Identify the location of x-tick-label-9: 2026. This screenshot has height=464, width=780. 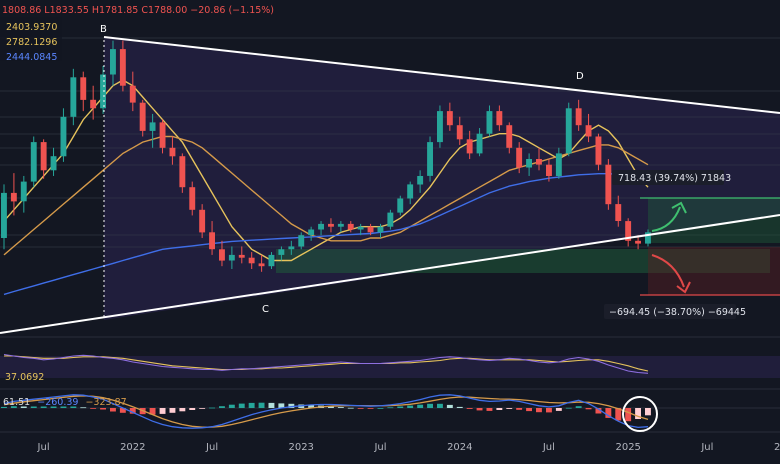
(777, 447).